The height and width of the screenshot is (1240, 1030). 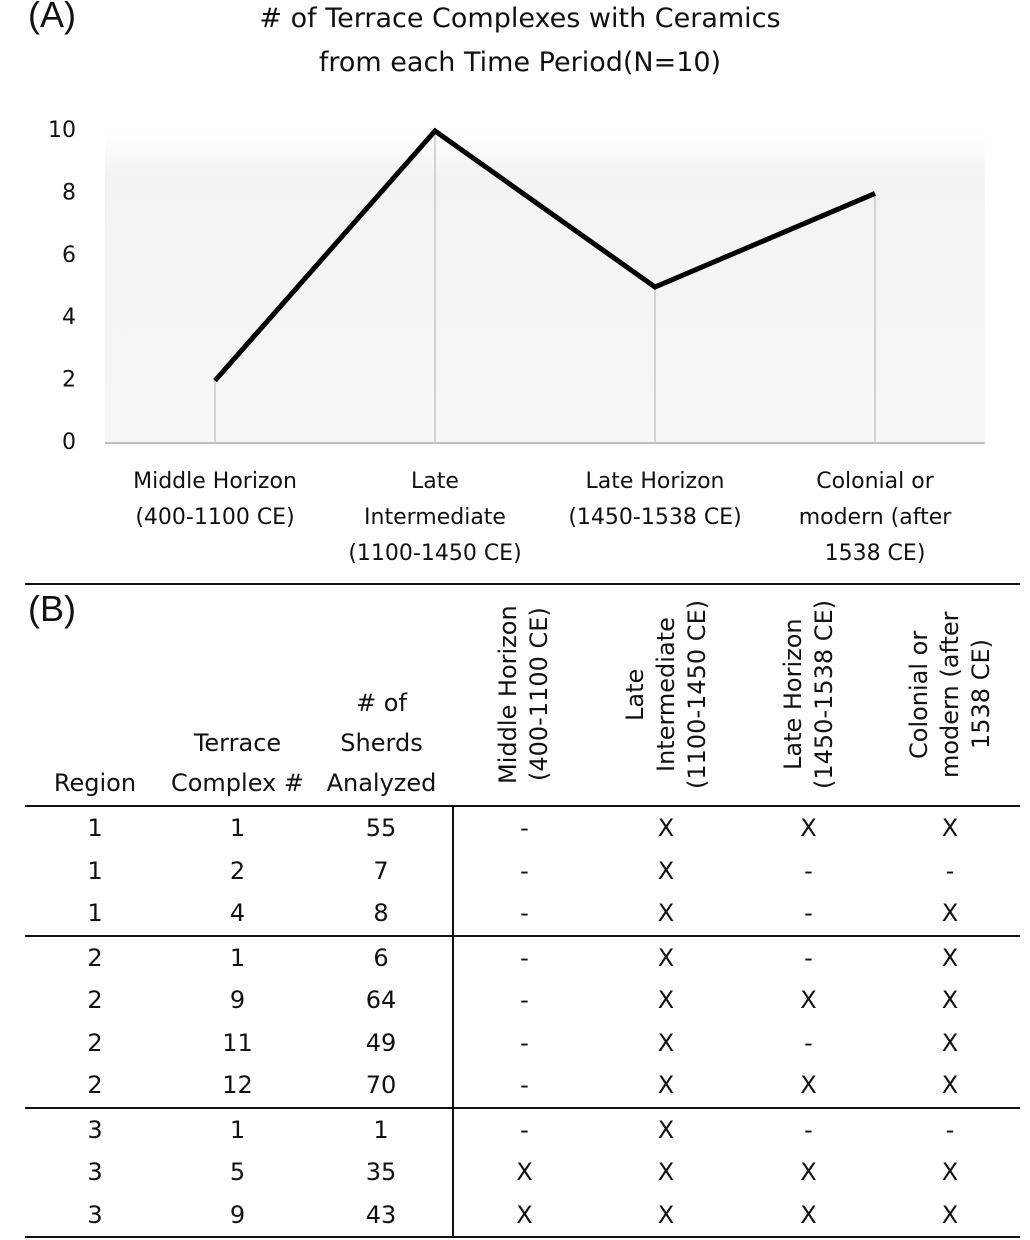 I want to click on x-tick-label: Late Horizon (1450-1538 CE), so click(x=654, y=499).